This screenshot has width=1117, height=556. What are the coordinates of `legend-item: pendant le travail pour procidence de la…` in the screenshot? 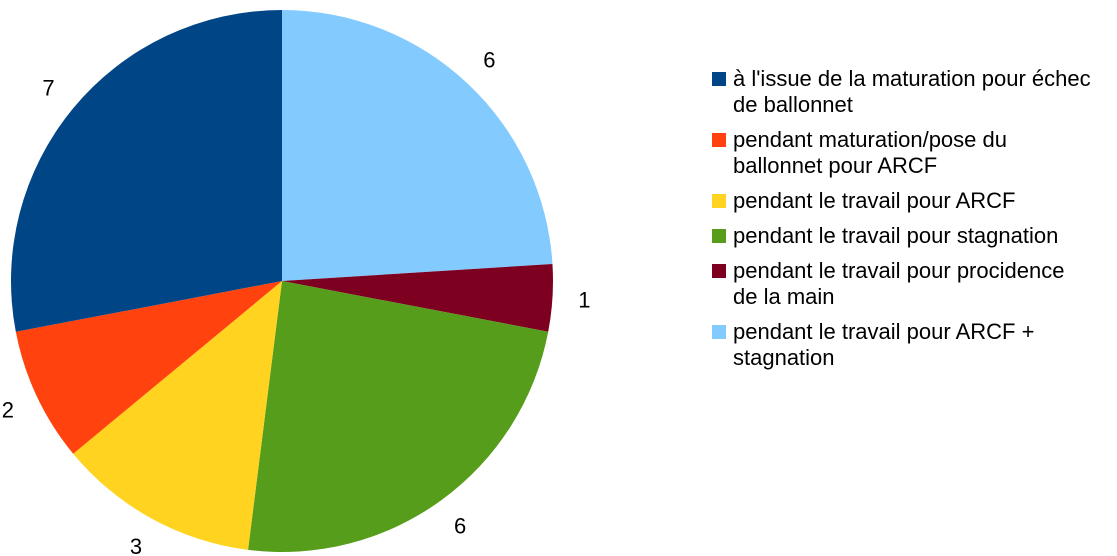 It's located at (912, 284).